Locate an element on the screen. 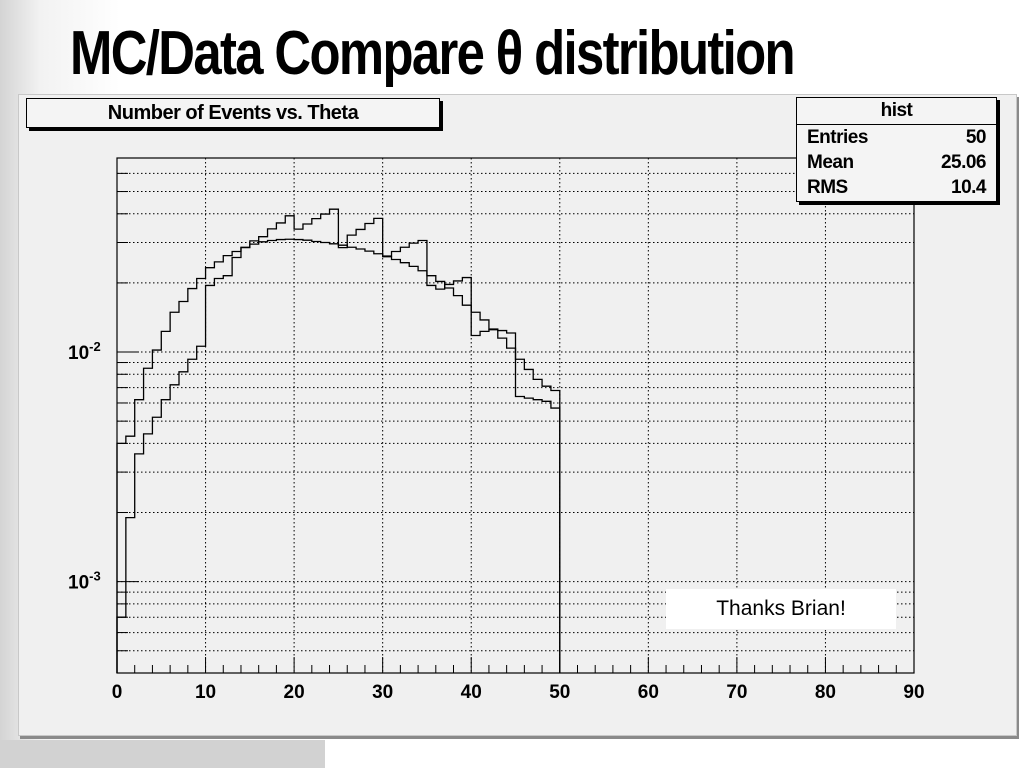 The width and height of the screenshot is (1024, 768). x-tick-label: 70 is located at coordinates (736, 692).